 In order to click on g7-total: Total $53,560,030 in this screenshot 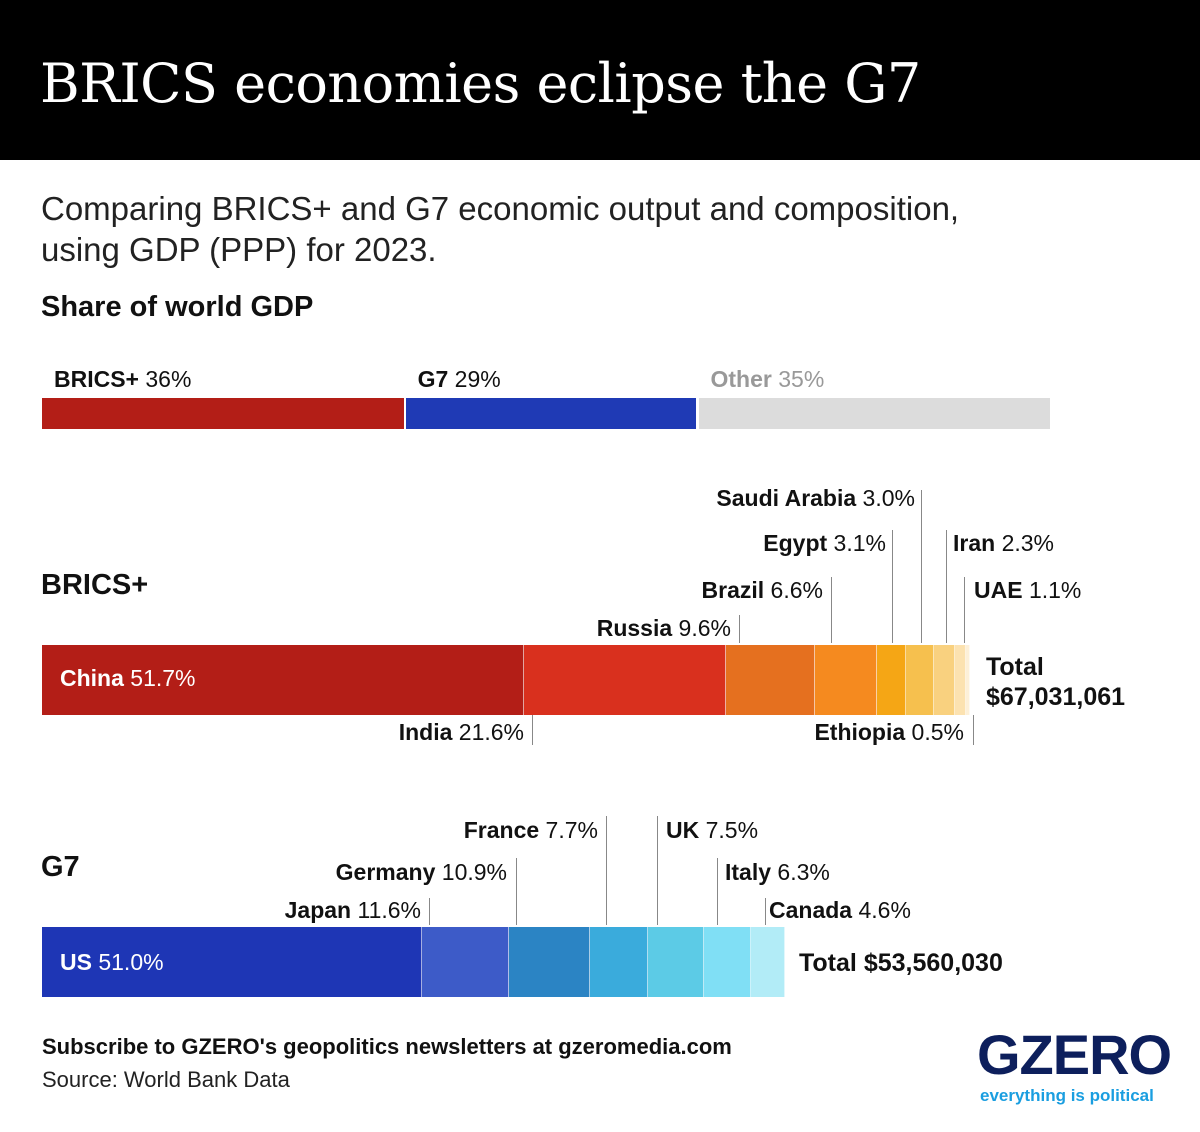, I will do `click(901, 963)`.